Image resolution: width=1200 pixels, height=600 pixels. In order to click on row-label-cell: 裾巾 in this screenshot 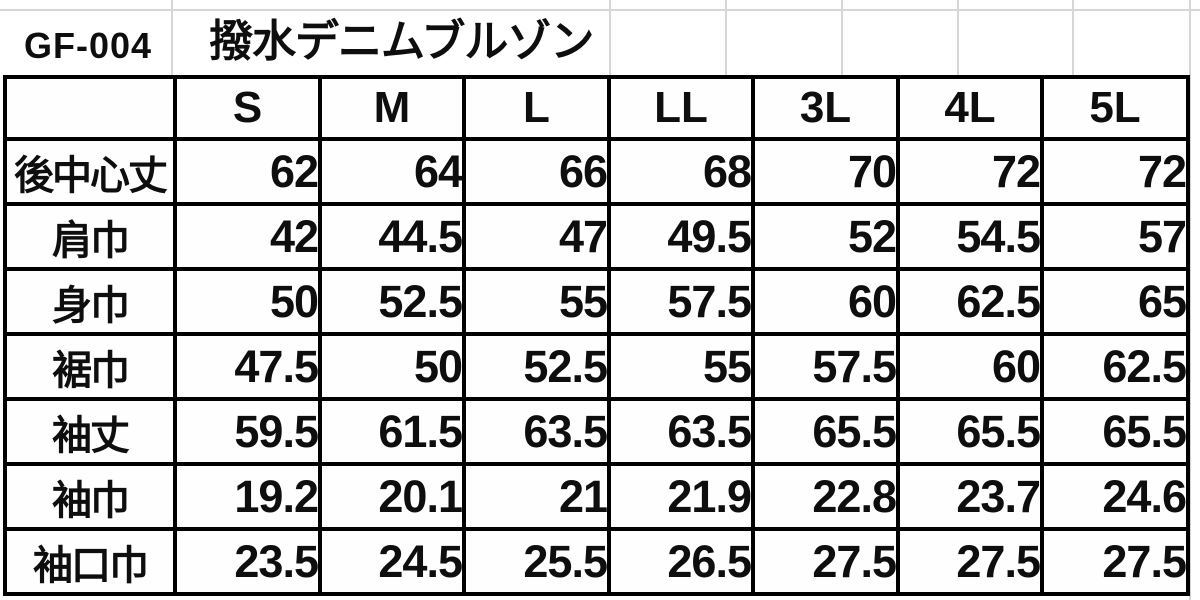, I will do `click(90, 366)`.